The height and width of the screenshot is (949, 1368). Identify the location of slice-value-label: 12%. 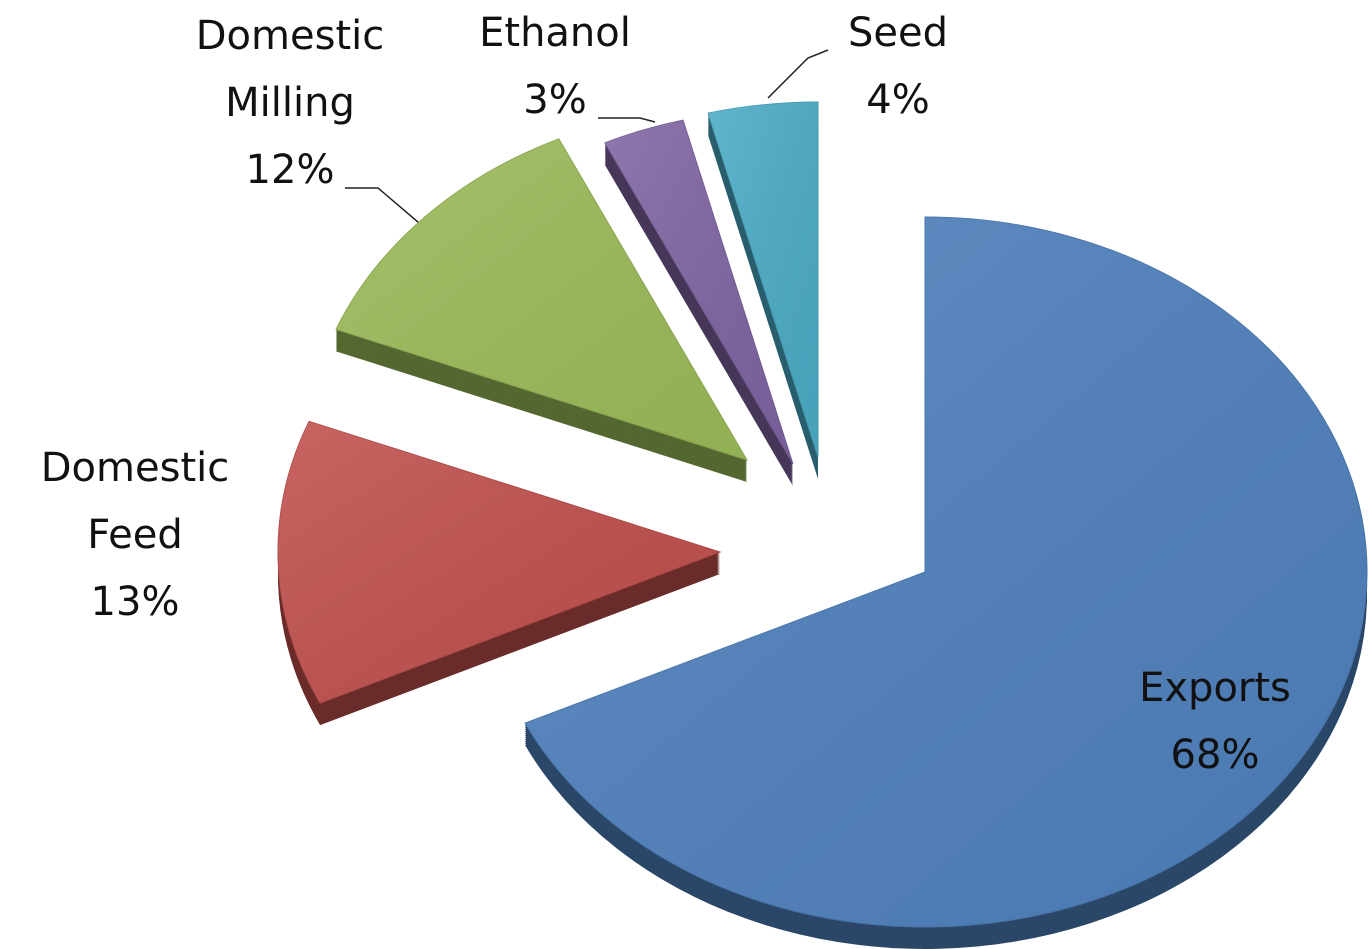
(290, 170).